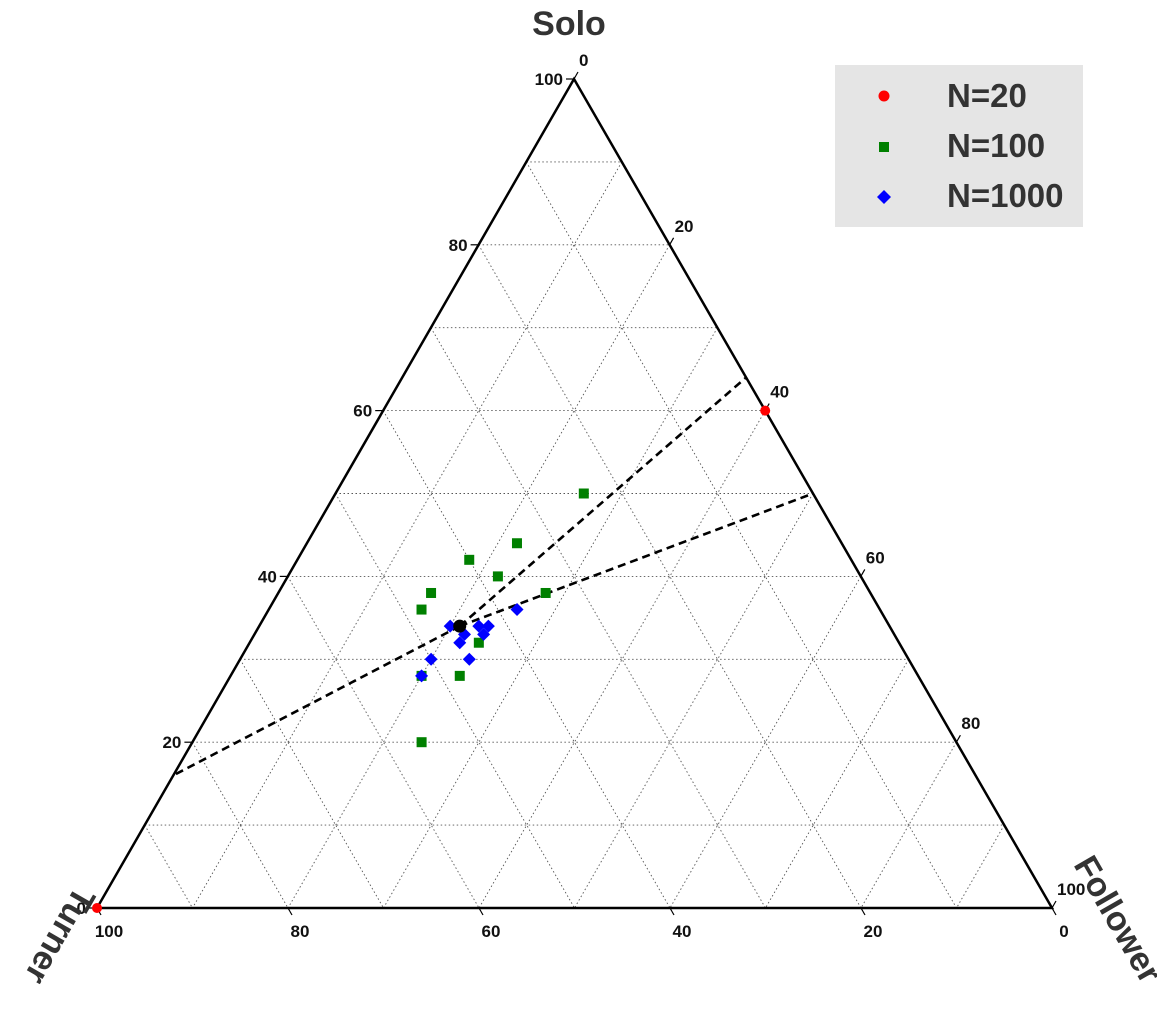 The height and width of the screenshot is (1013, 1157). What do you see at coordinates (362, 411) in the screenshot?
I see `tick-label-solo: 60` at bounding box center [362, 411].